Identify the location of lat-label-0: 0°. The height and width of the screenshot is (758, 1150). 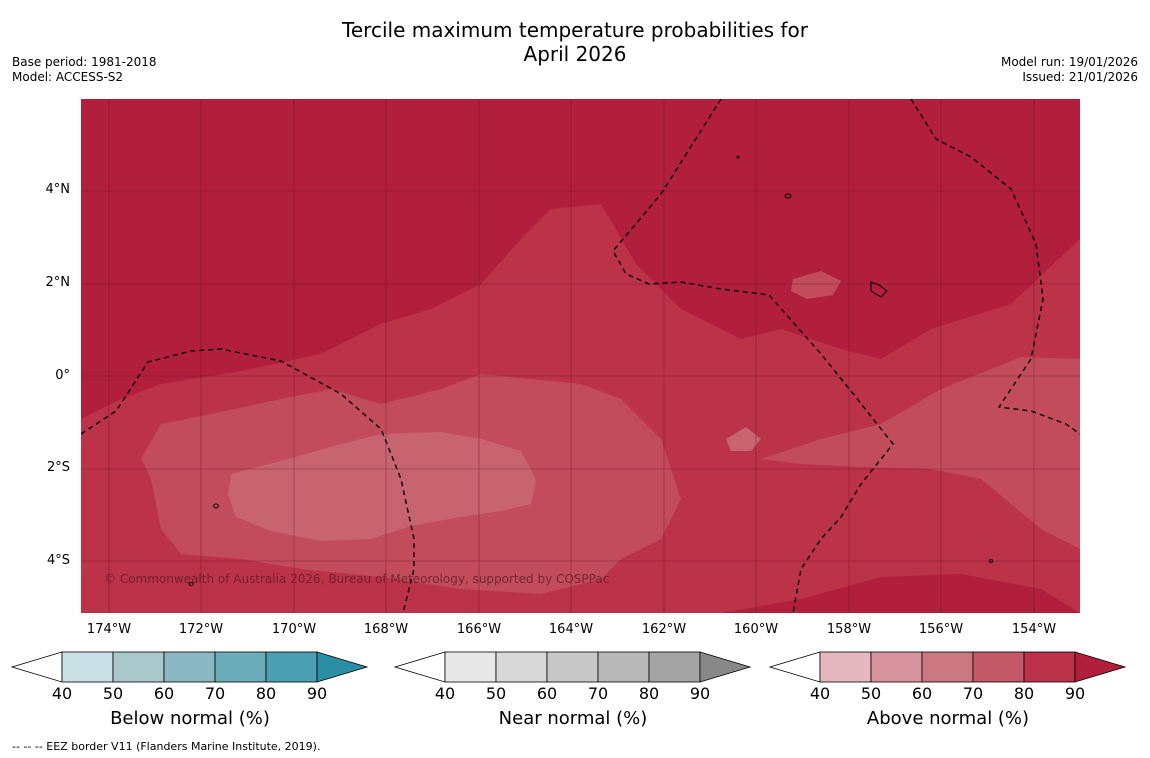
(62, 375).